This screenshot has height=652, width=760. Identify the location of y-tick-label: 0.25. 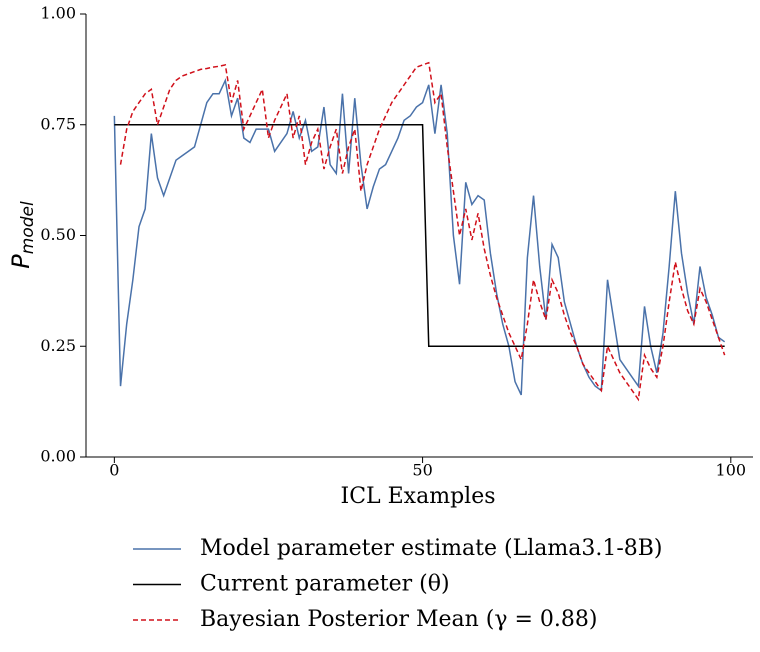
(58, 345).